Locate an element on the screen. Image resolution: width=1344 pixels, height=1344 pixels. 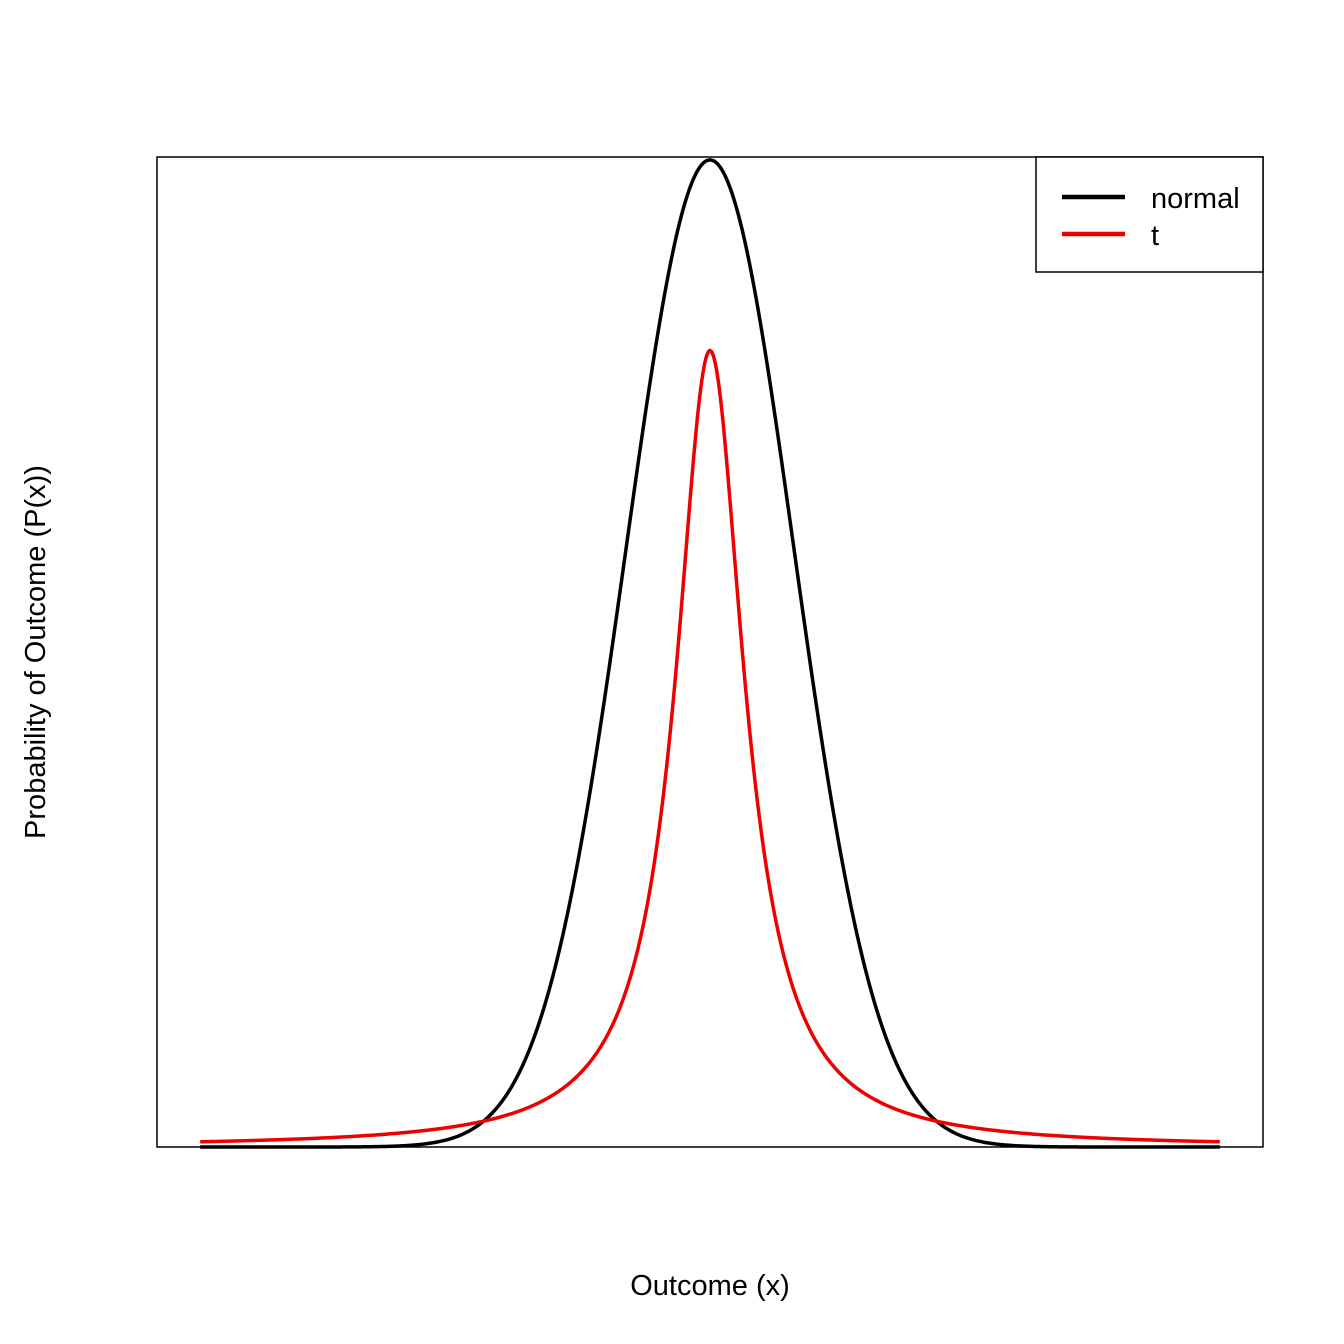
legend-label-normal: normal is located at coordinates (1195, 199).